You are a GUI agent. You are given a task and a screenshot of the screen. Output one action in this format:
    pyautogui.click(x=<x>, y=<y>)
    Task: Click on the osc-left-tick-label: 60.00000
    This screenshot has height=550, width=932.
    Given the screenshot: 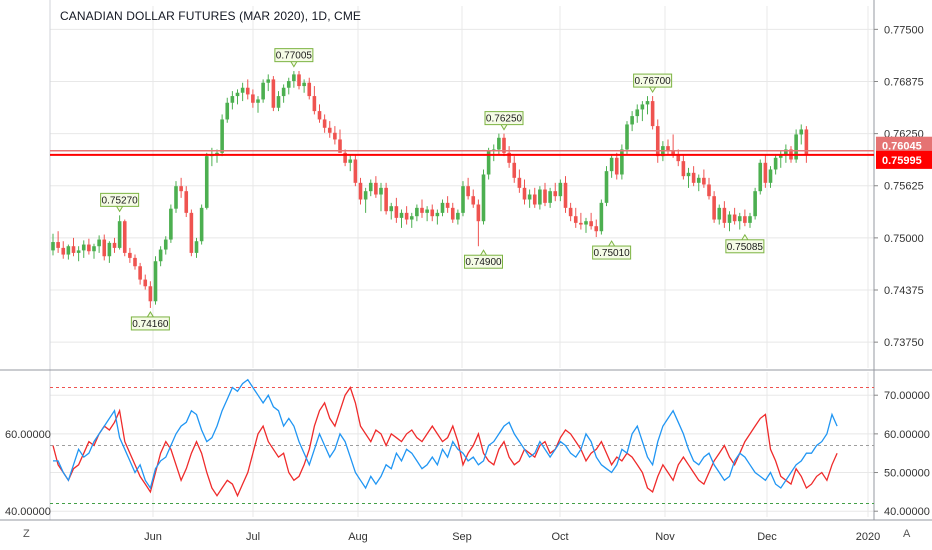 What is the action you would take?
    pyautogui.click(x=28, y=435)
    